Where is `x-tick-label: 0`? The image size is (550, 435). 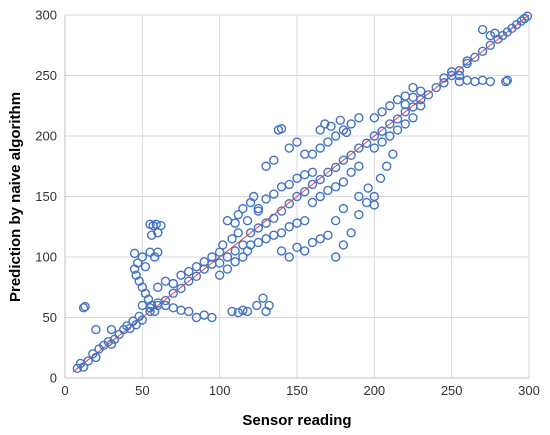 x-tick-label: 0 is located at coordinates (64, 390).